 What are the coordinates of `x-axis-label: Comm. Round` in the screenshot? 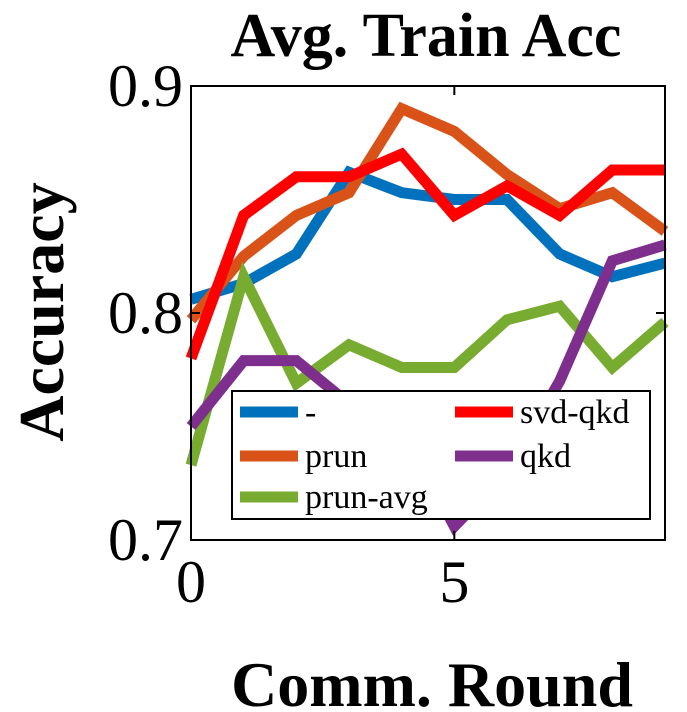 It's located at (432, 680).